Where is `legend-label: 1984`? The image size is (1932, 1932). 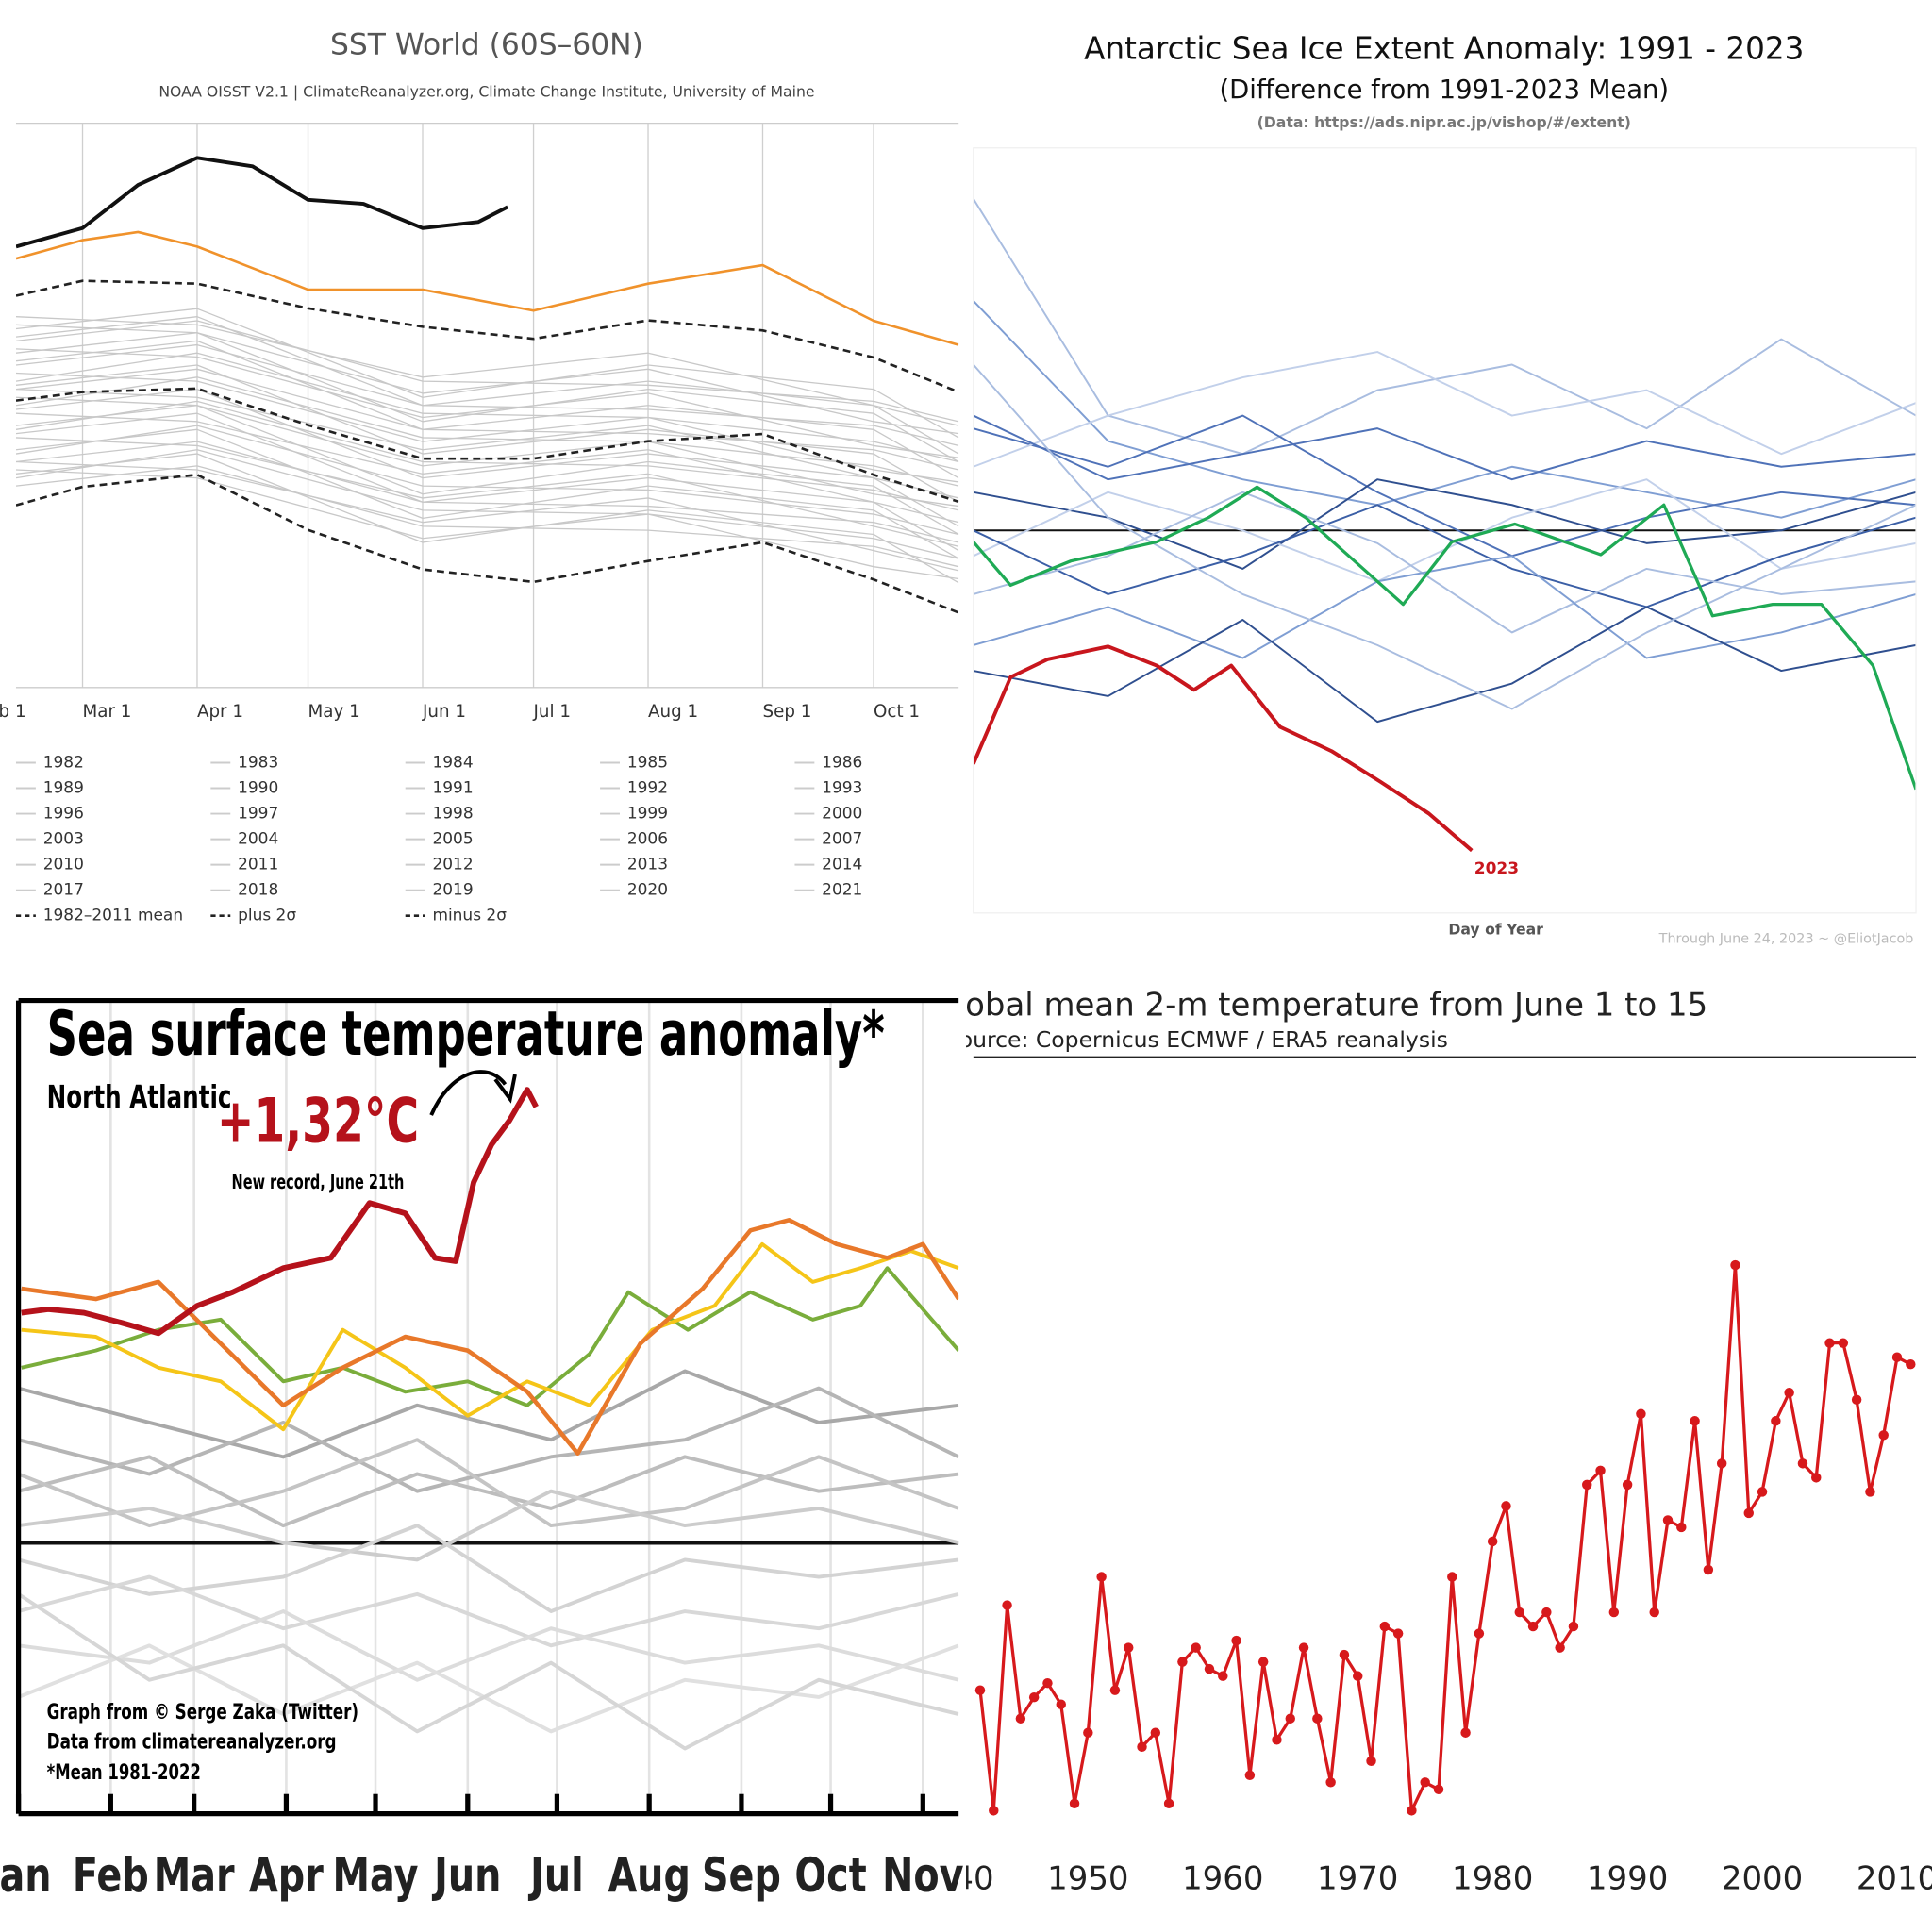 legend-label: 1984 is located at coordinates (453, 763).